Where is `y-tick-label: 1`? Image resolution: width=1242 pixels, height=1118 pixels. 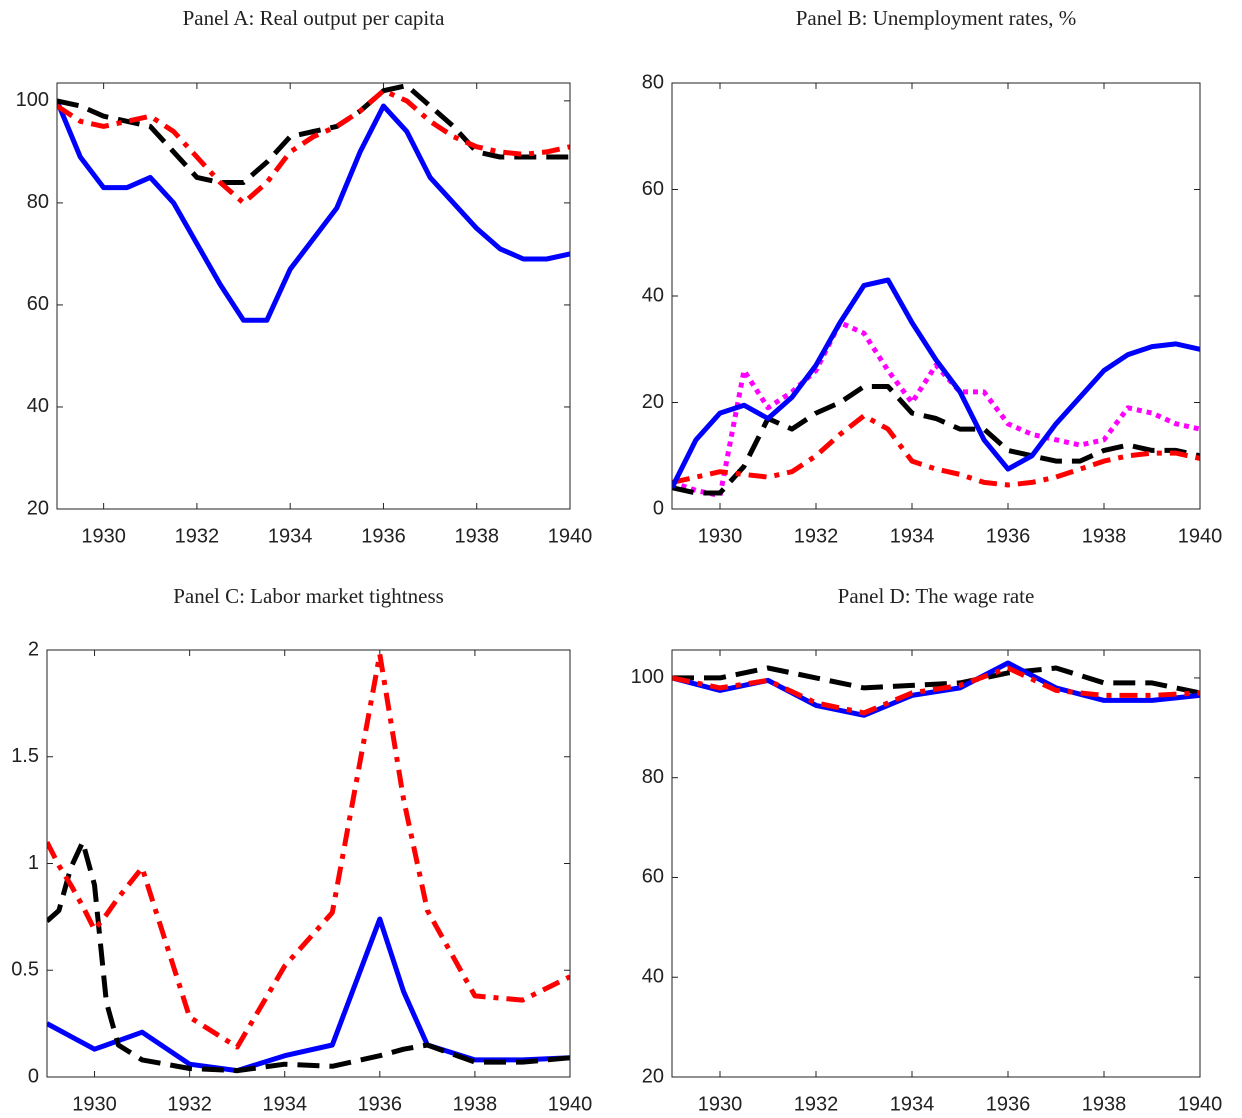 y-tick-label: 1 is located at coordinates (33, 863).